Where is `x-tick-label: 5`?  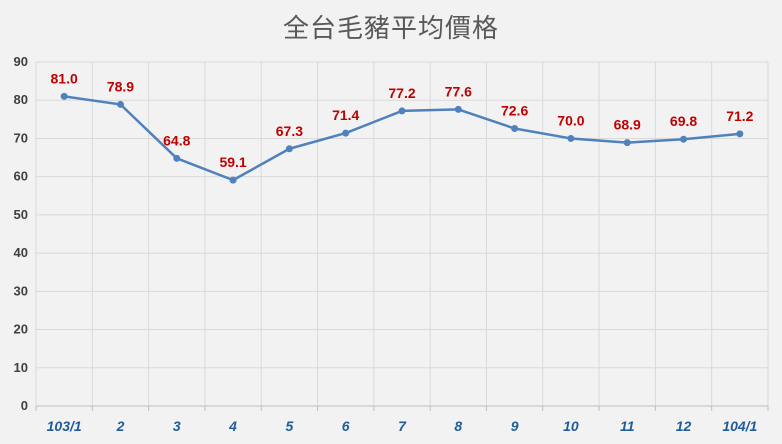 x-tick-label: 5 is located at coordinates (289, 426).